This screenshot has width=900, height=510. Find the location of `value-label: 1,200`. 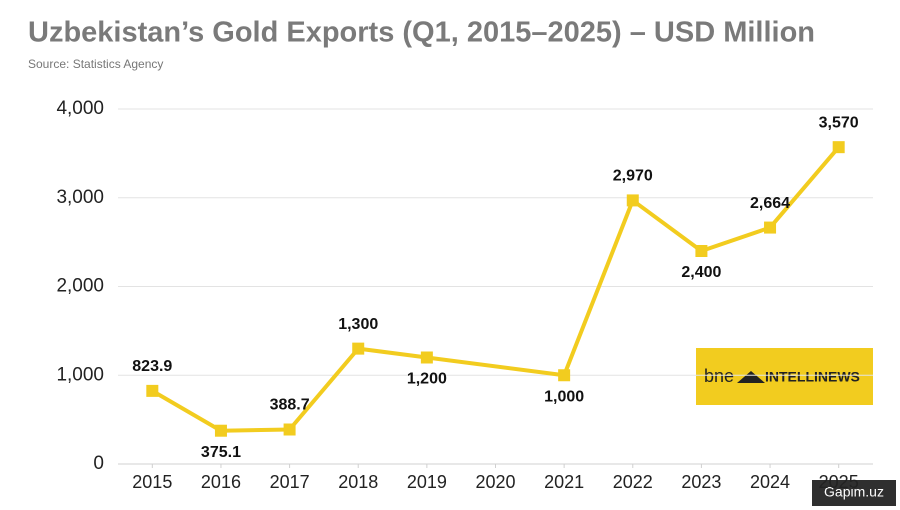

value-label: 1,200 is located at coordinates (427, 379).